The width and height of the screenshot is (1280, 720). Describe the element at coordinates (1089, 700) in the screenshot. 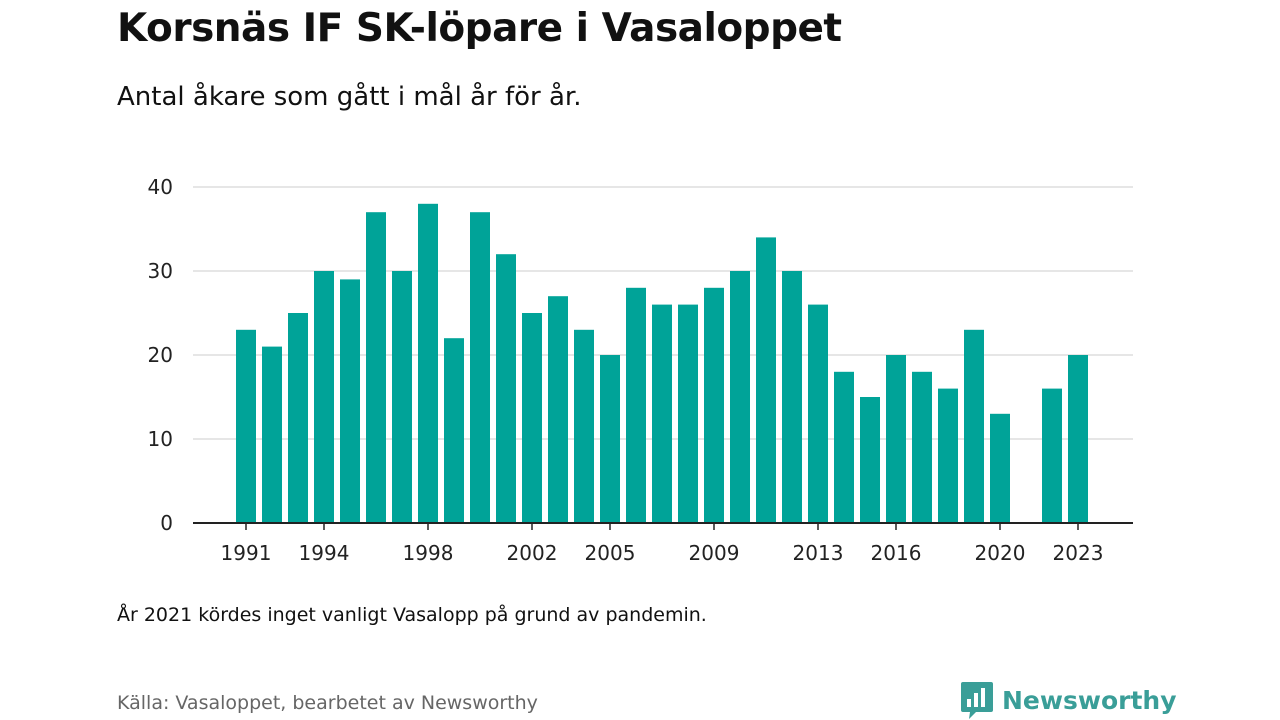

I see `brand-name: Newsworthy` at that location.